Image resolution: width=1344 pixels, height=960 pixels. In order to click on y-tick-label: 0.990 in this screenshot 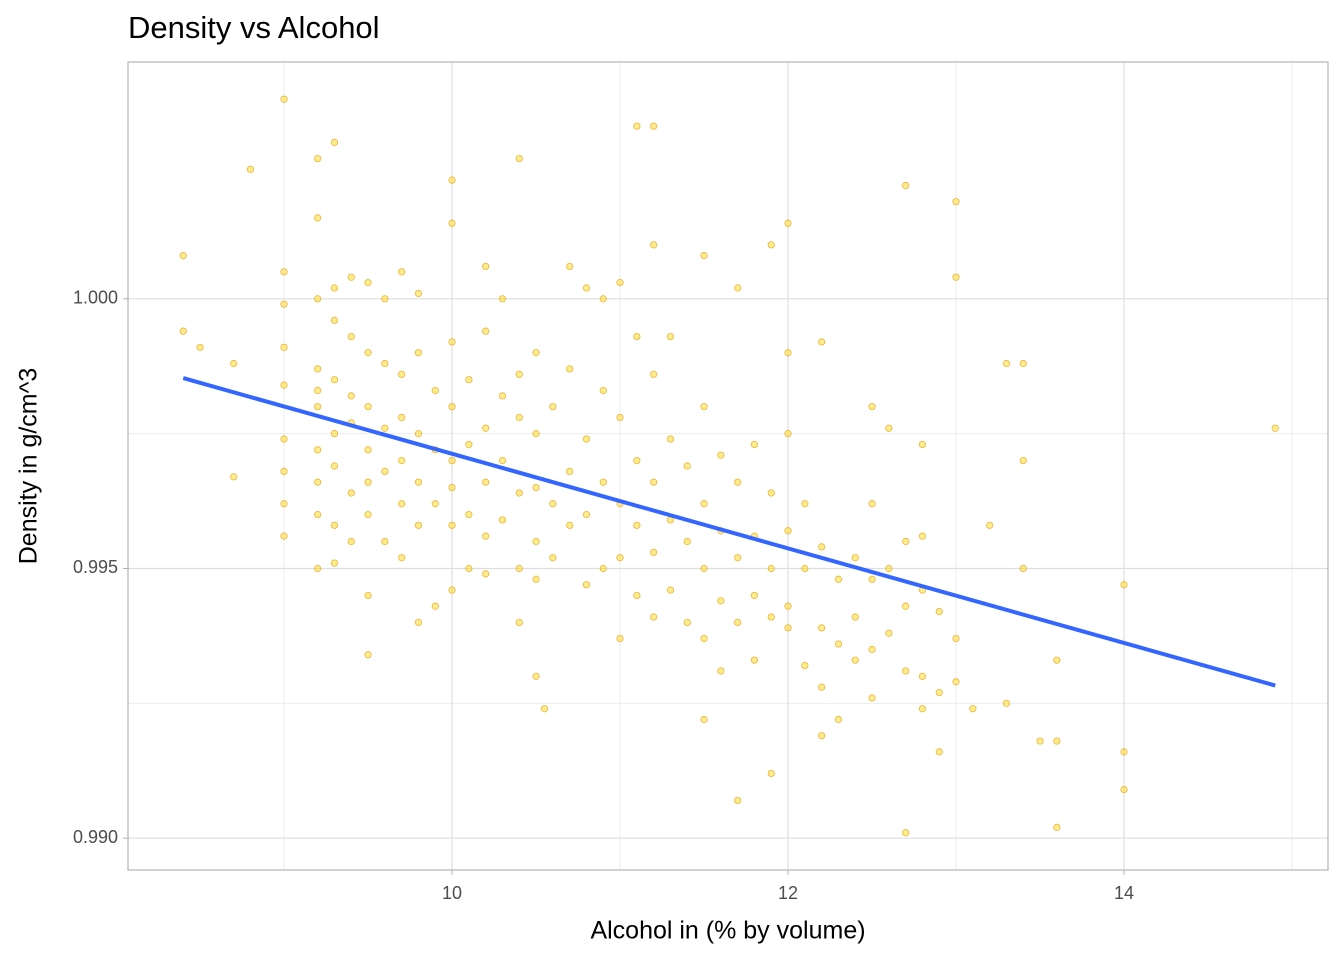, I will do `click(95, 837)`.